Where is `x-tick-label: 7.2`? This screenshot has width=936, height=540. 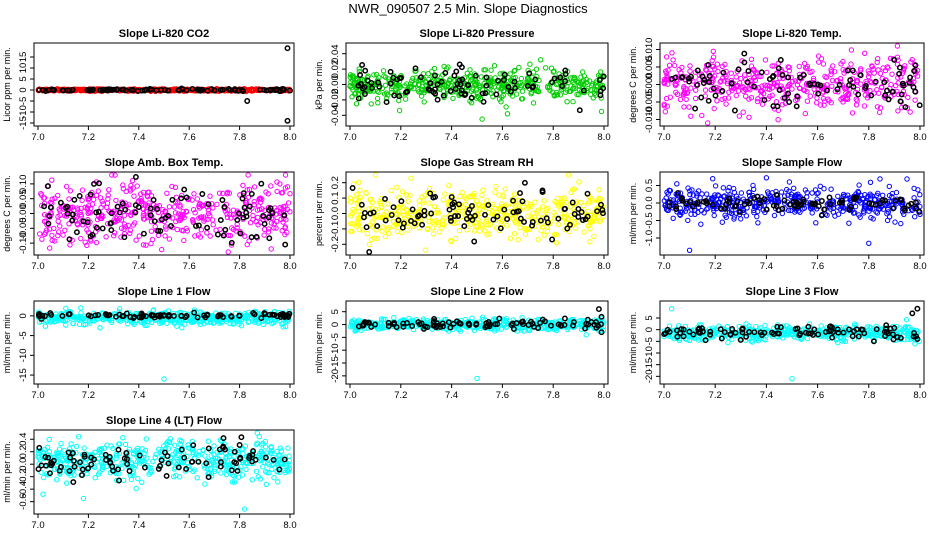
x-tick-label: 7.2 is located at coordinates (400, 395).